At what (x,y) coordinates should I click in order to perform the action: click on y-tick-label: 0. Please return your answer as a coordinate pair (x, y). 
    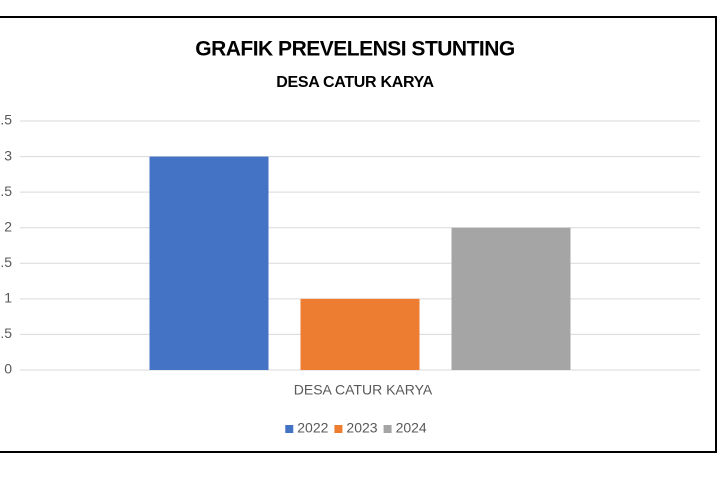
    Looking at the image, I should click on (8, 369).